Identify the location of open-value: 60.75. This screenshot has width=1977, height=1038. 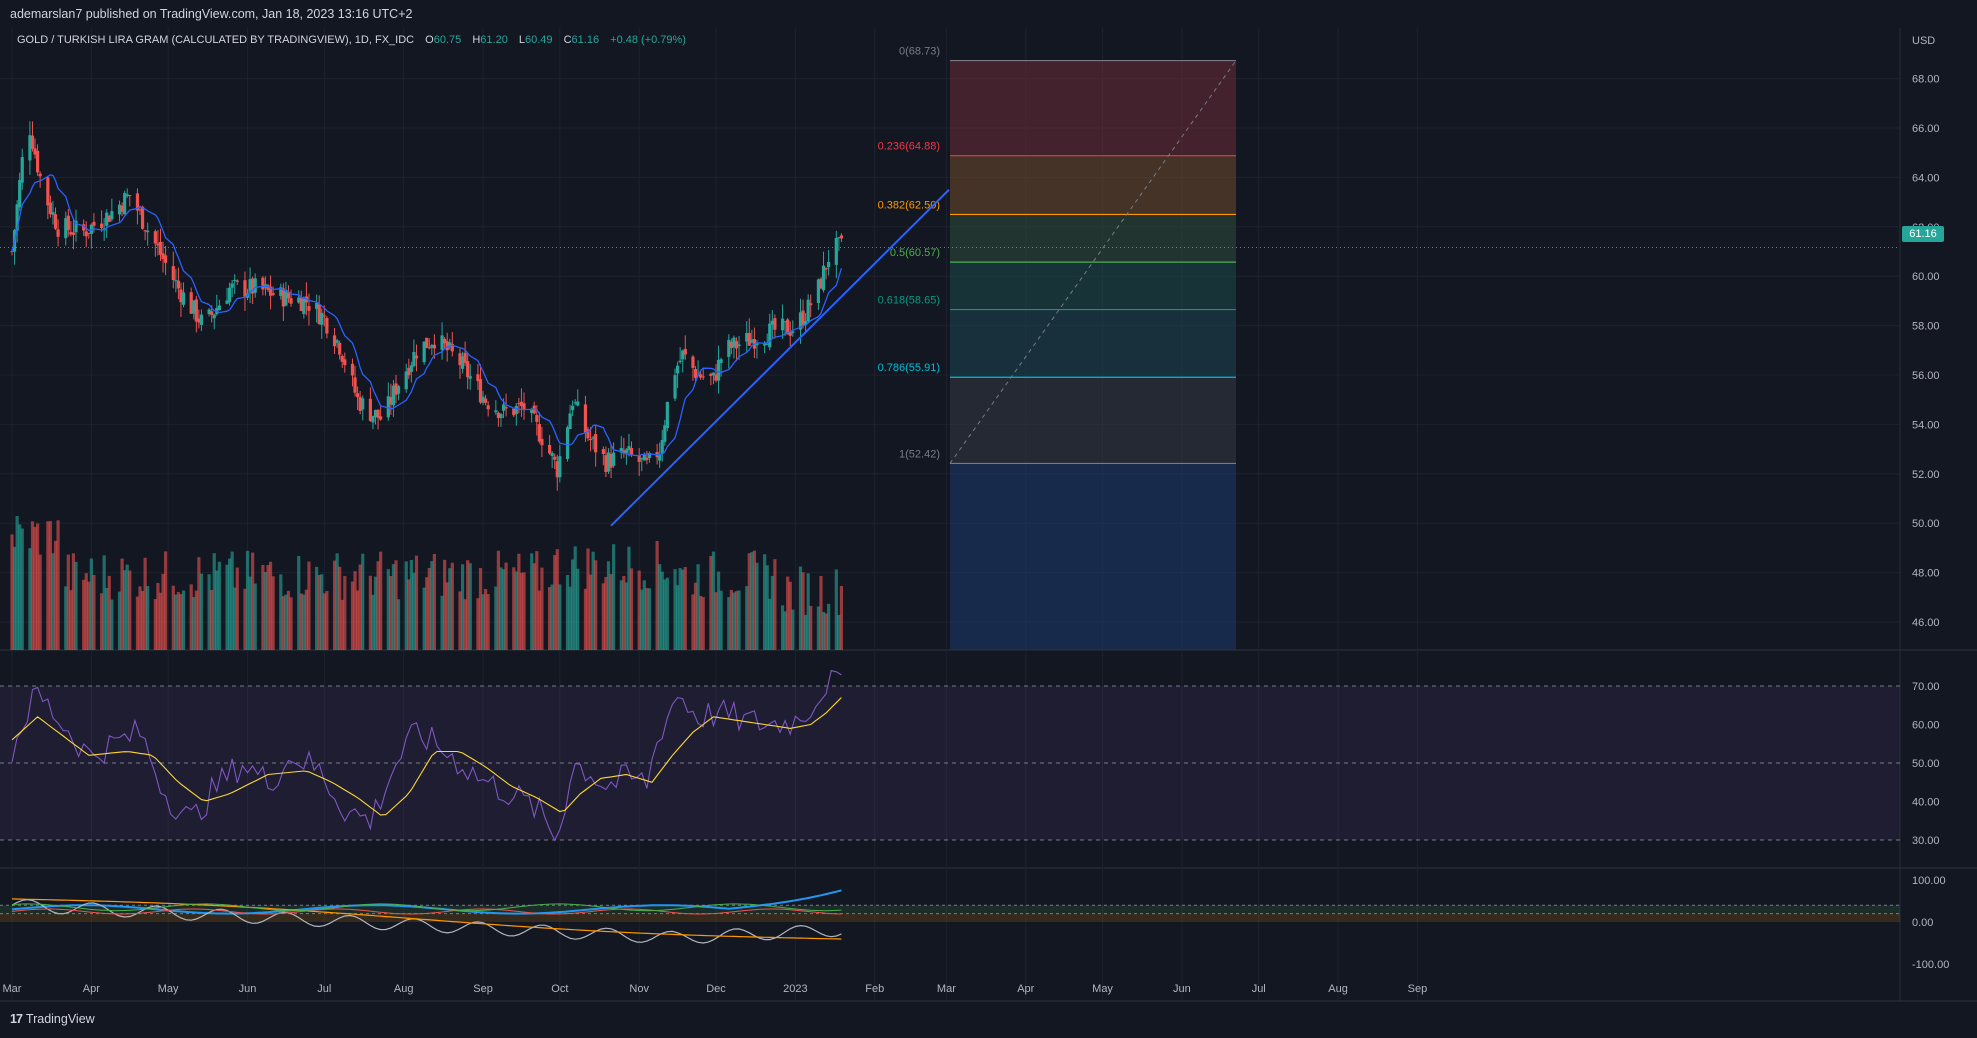
(447, 40).